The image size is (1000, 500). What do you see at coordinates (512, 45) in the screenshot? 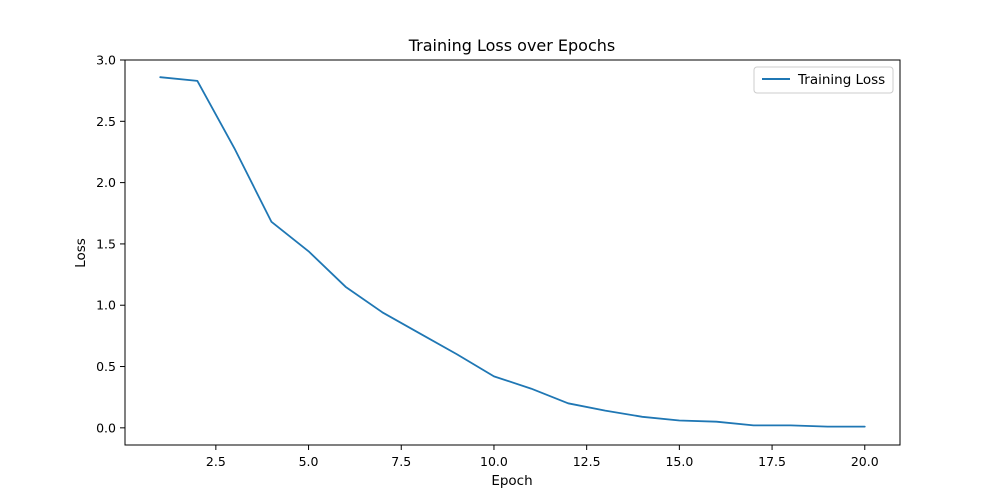
I see `chart-title: Training Loss over Epochs` at bounding box center [512, 45].